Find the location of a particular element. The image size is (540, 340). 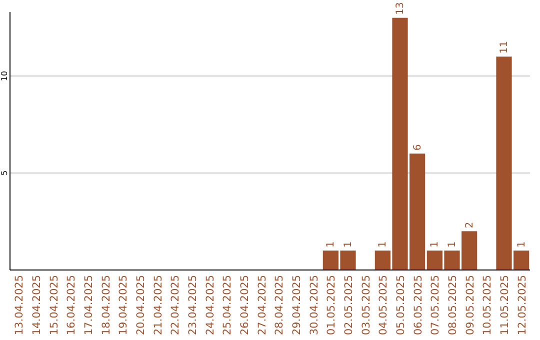

x-tick-label: 24.04.2025 is located at coordinates (210, 305).